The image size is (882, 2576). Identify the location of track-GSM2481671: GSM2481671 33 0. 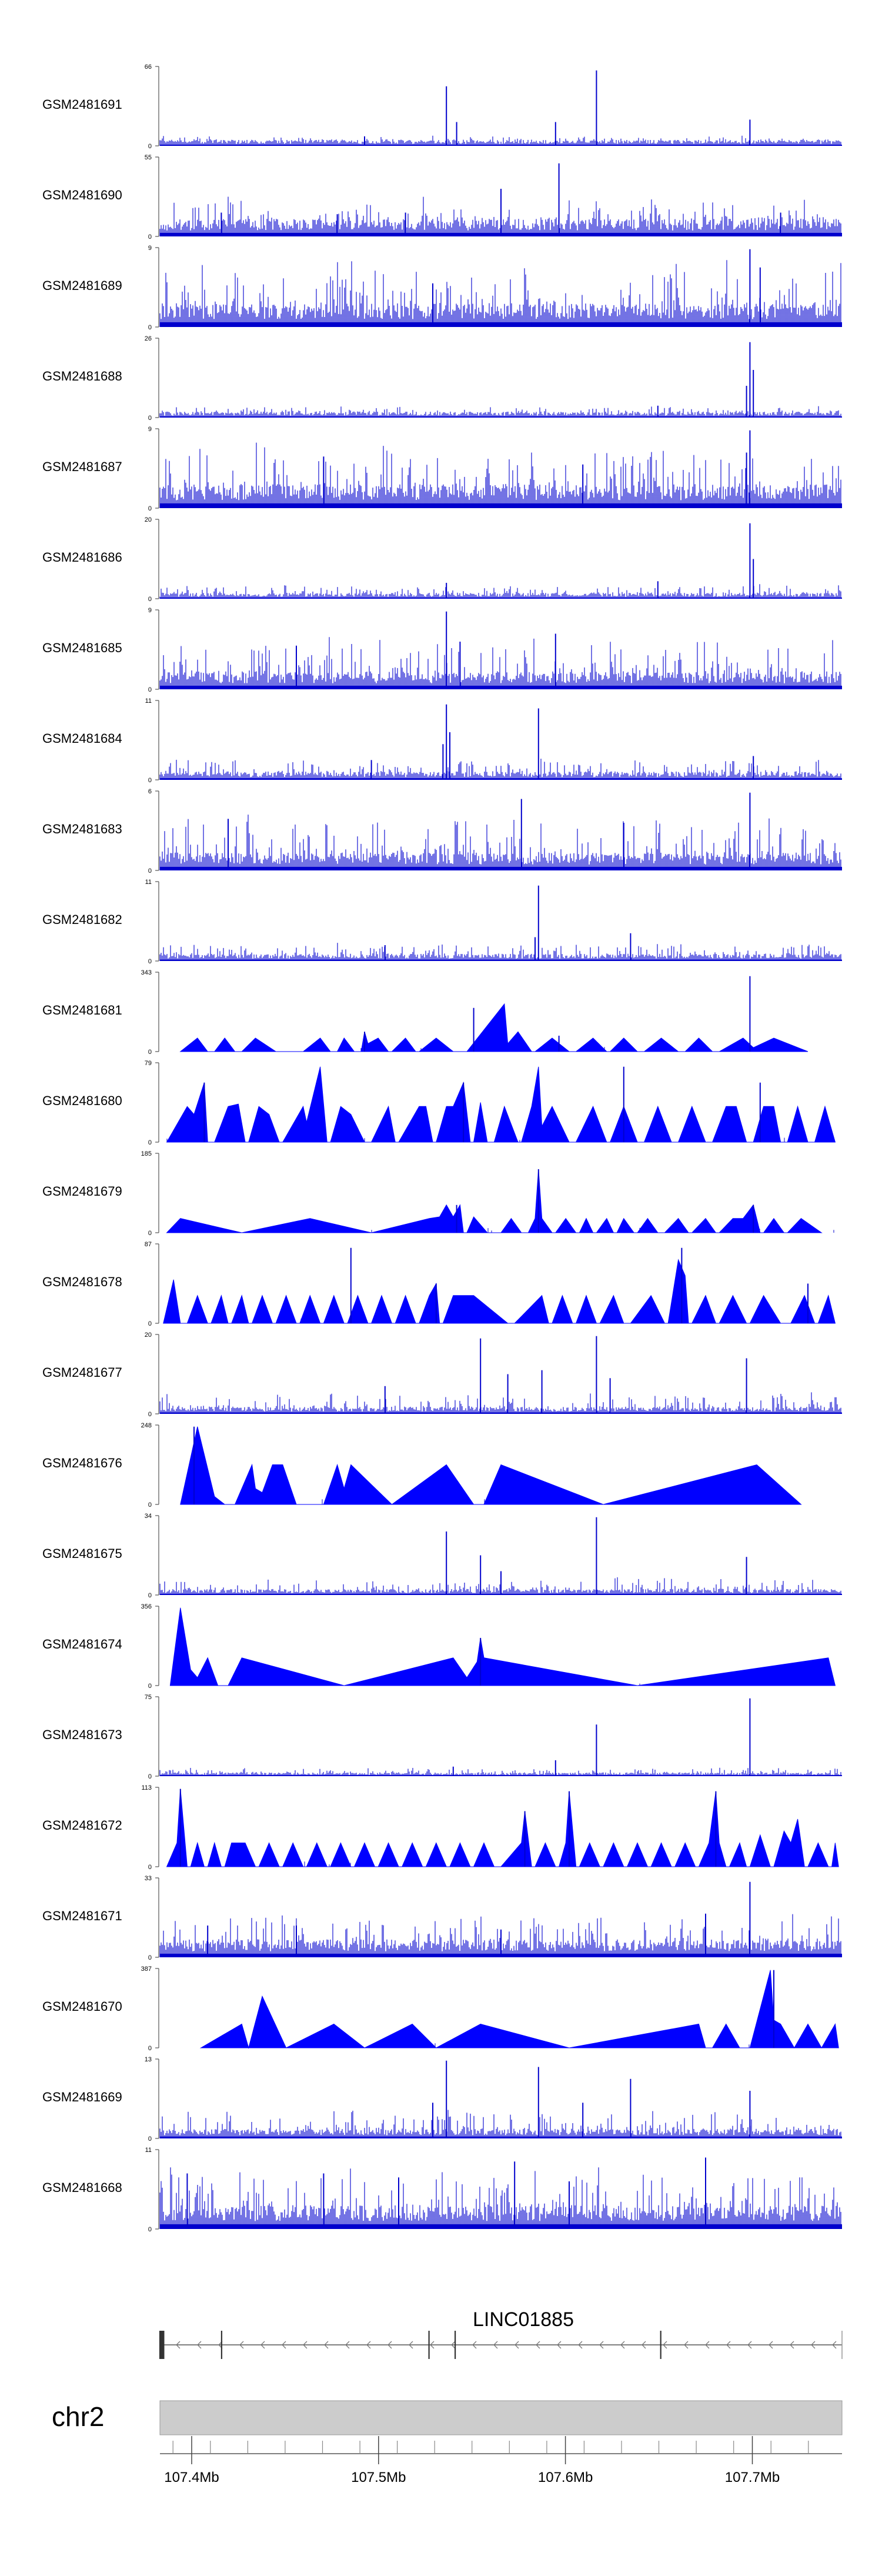
(442, 1918).